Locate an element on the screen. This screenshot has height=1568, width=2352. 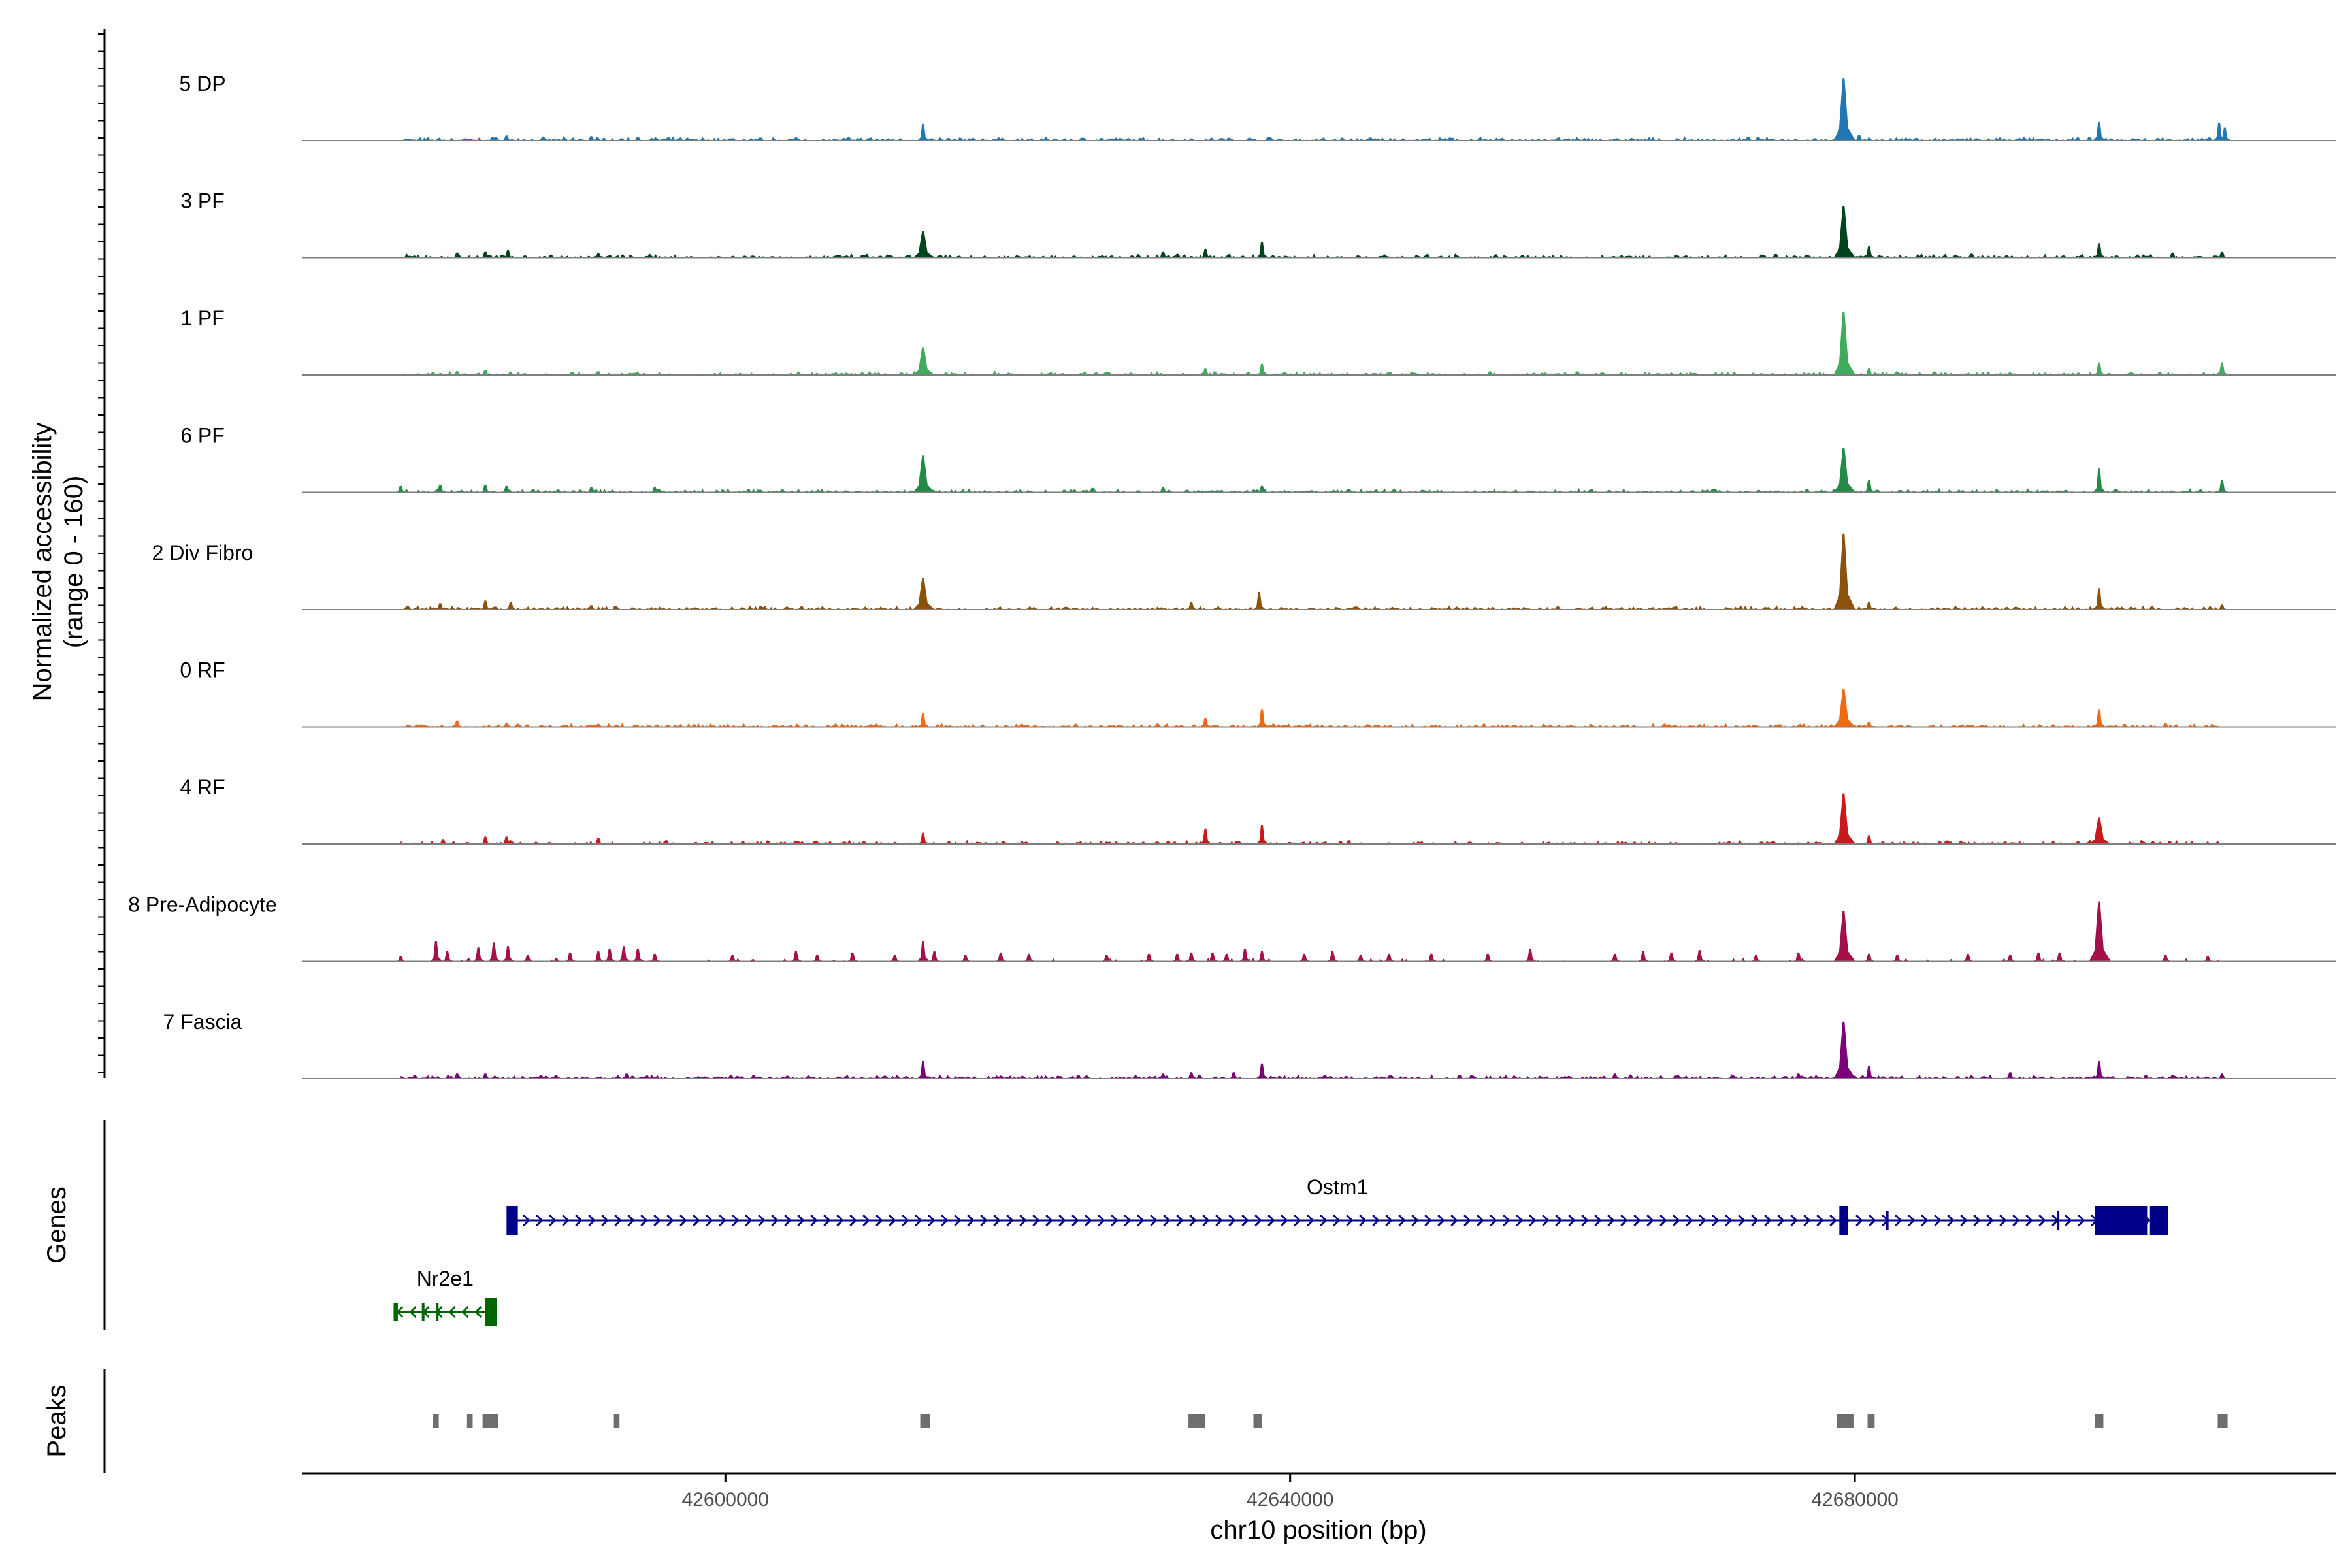
track-label: 1 PF is located at coordinates (202, 318).